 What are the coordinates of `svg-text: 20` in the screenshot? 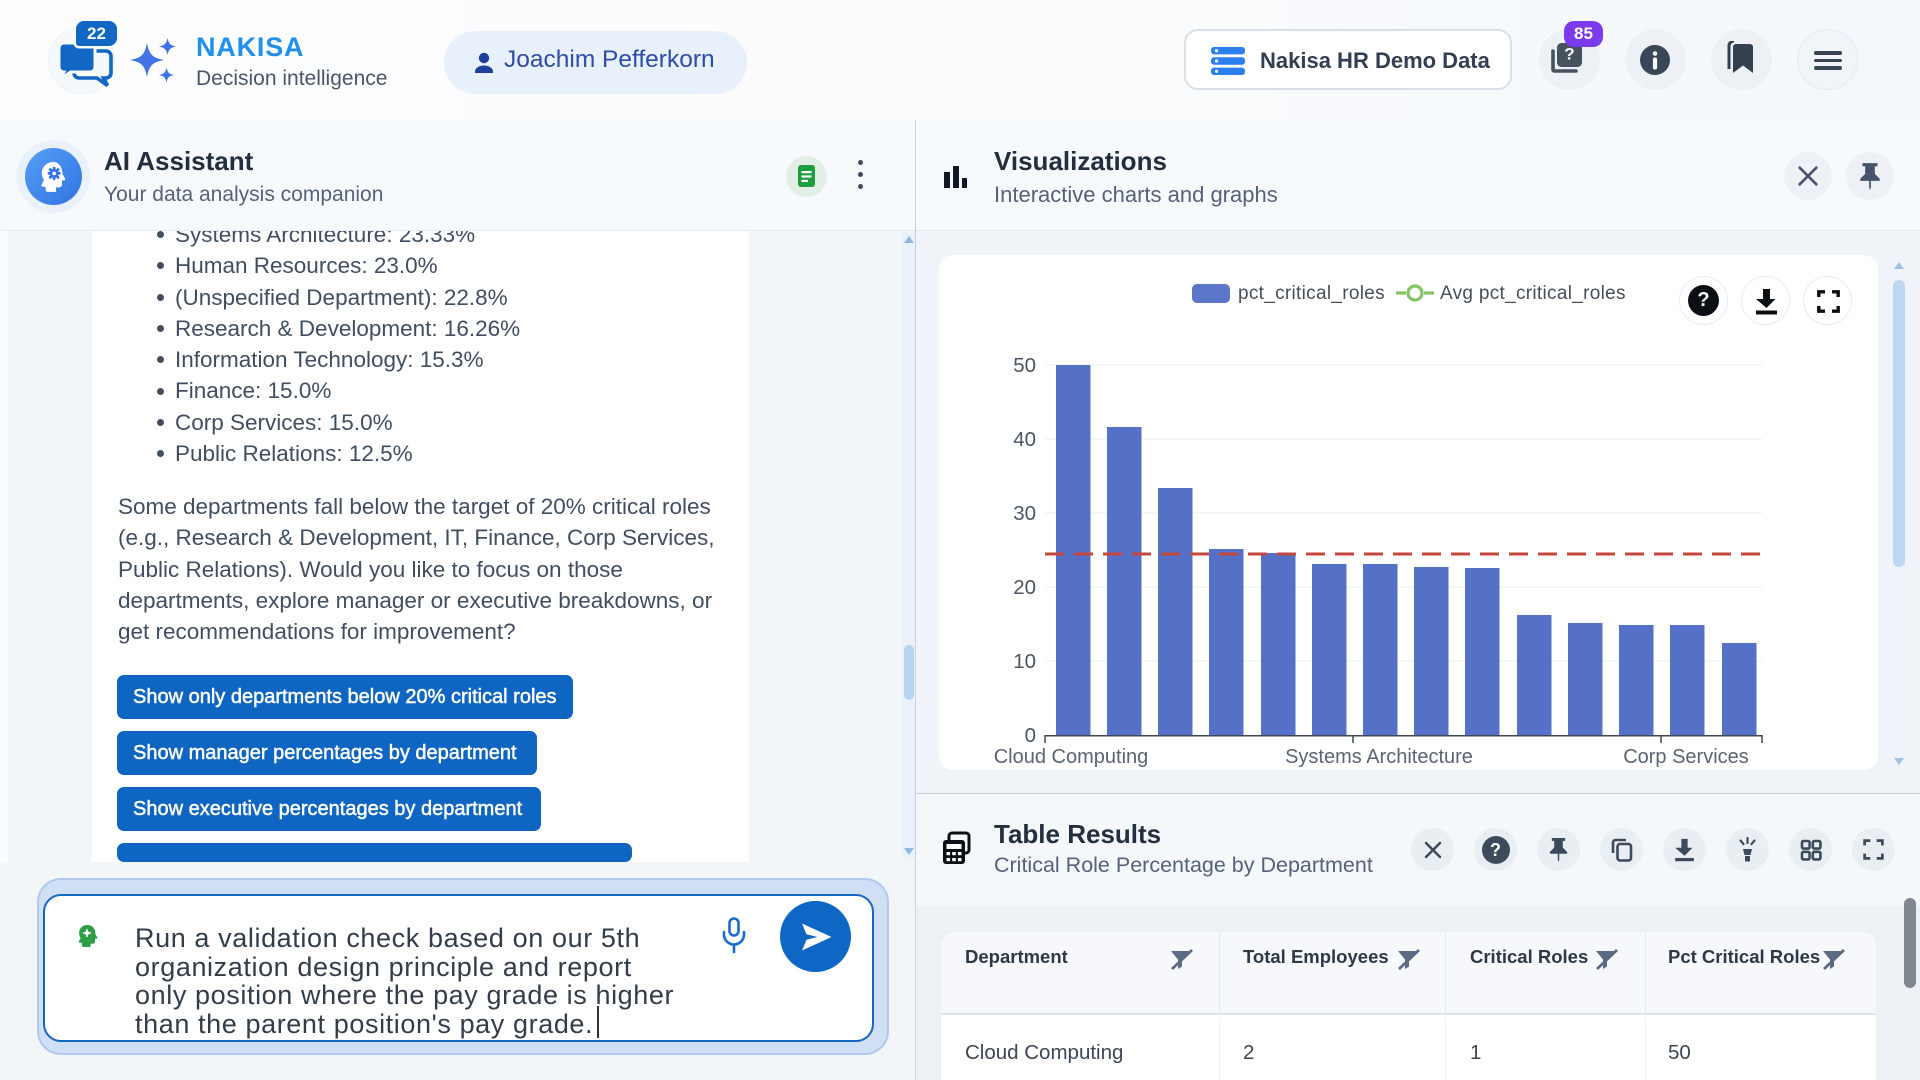 It's located at (1024, 587).